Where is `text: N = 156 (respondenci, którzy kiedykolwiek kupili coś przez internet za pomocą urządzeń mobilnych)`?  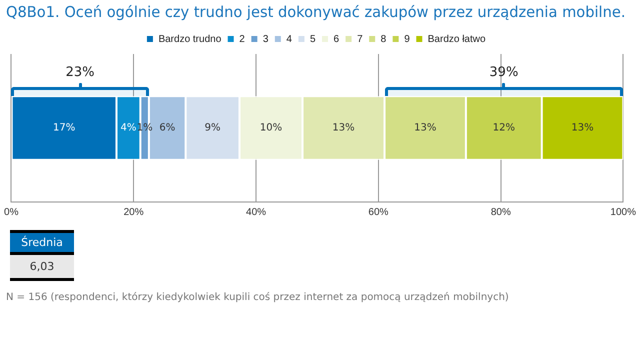 text: N = 156 (respondenci, którzy kiedykolwiek kupili coś przez internet za pomocą urządzeń mobilnych) is located at coordinates (257, 297).